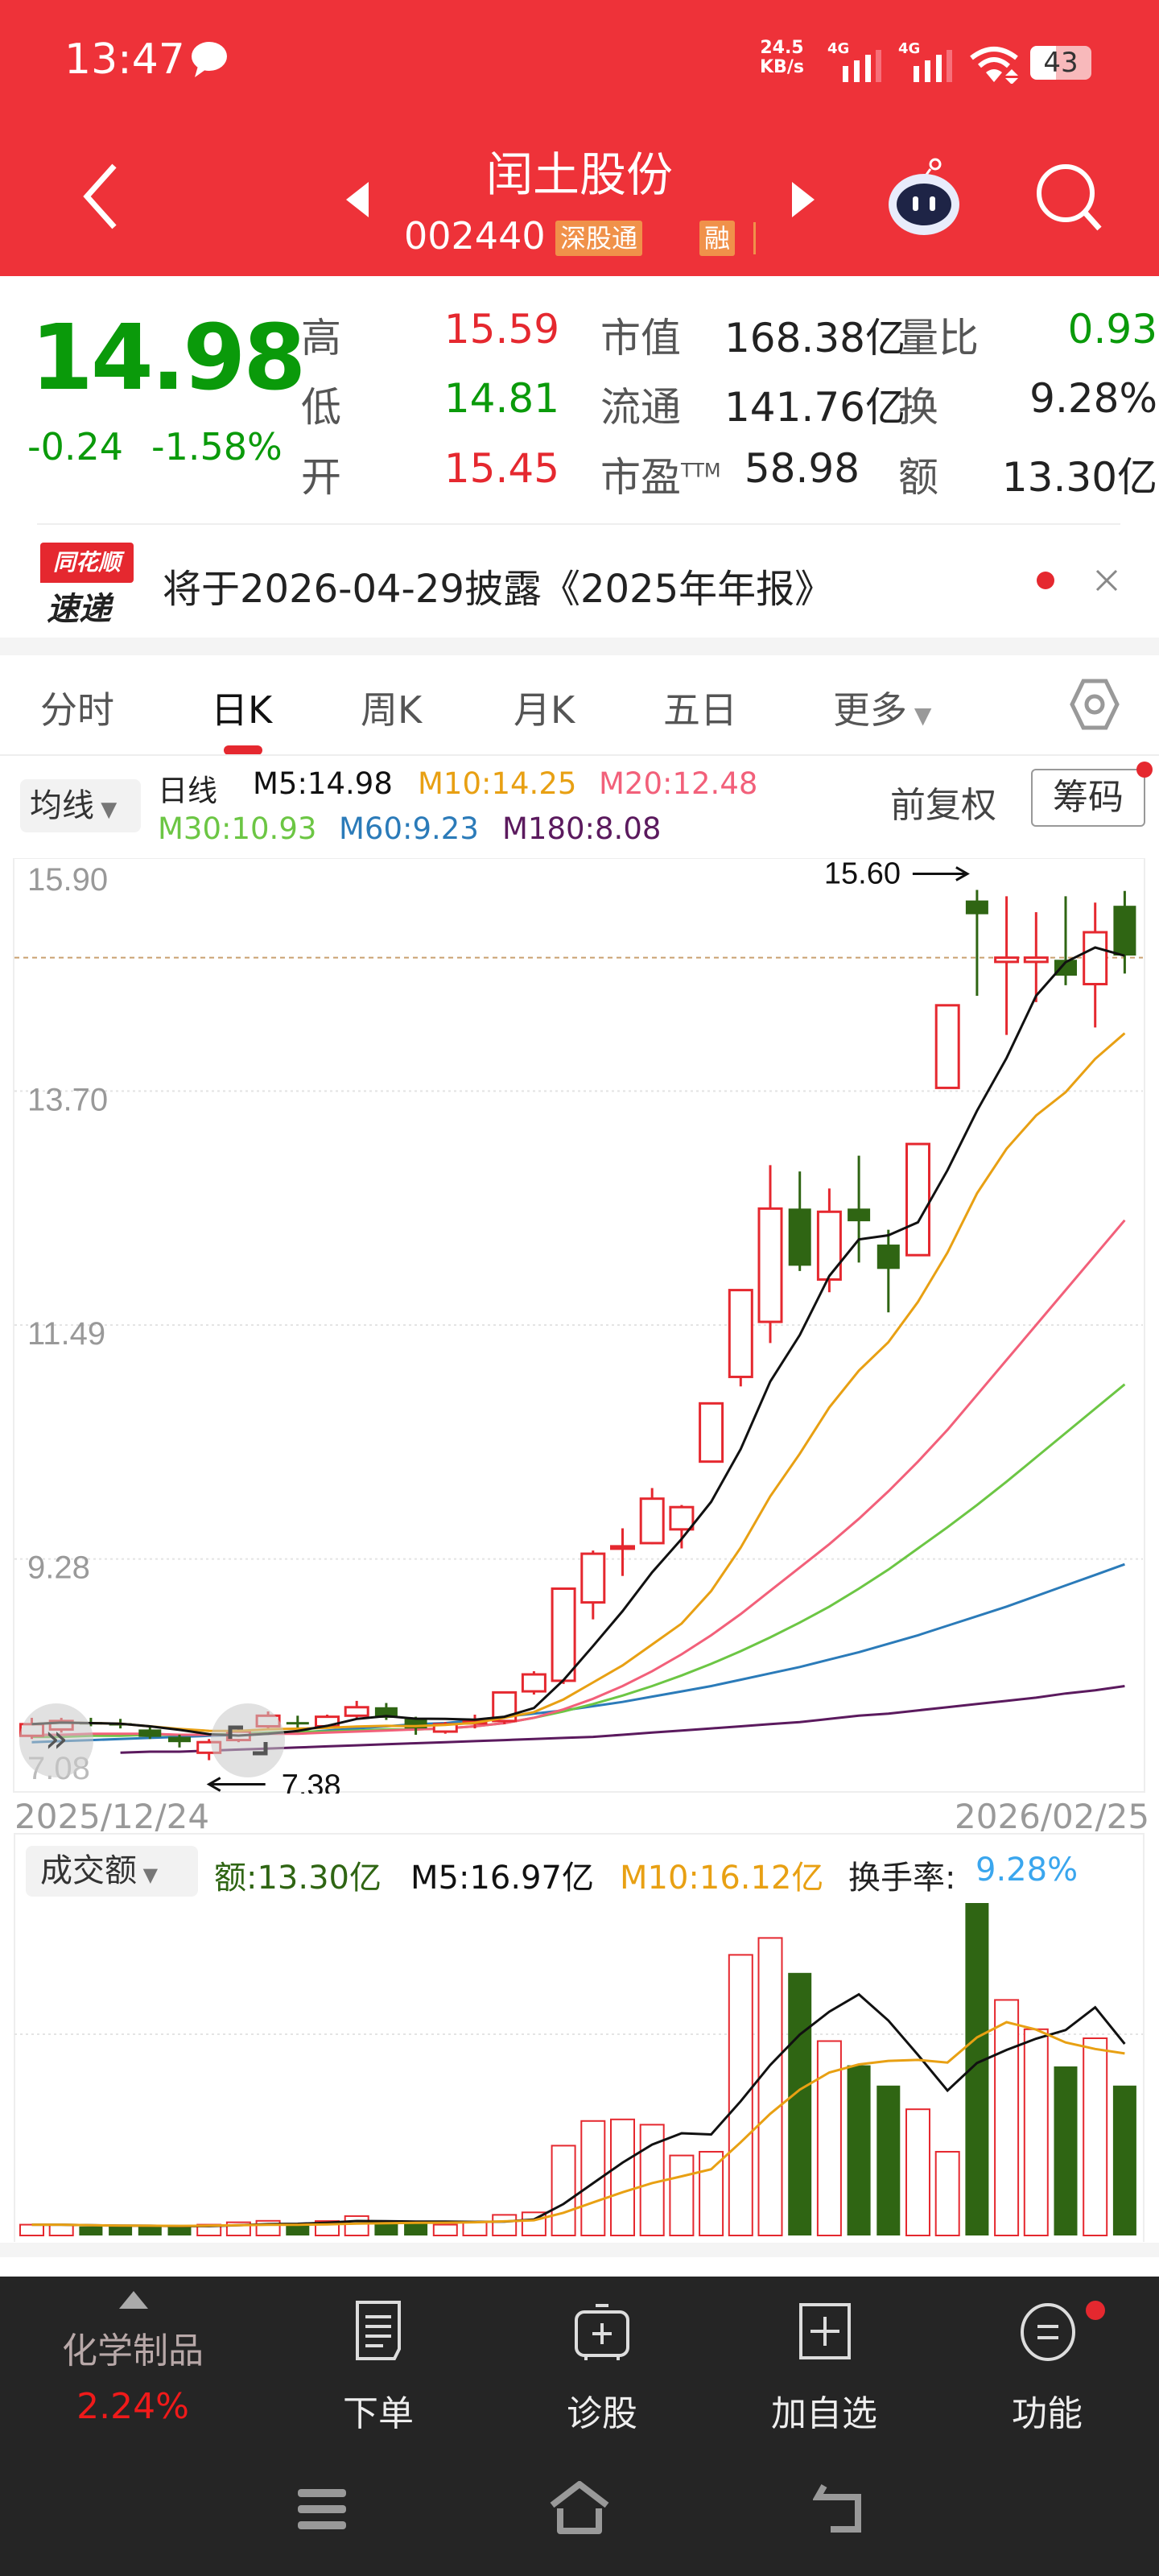  Describe the element at coordinates (602, 2377) in the screenshot. I see `diagnose-button: 诊股` at that location.